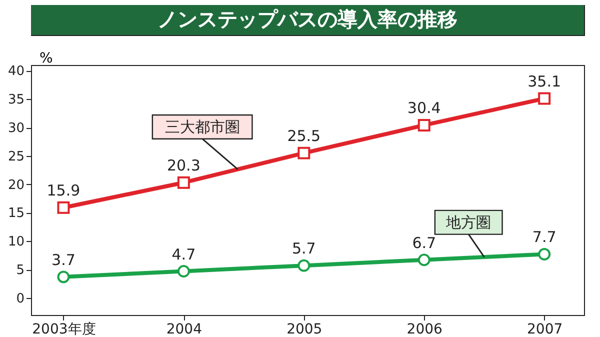  What do you see at coordinates (64, 329) in the screenshot?
I see `x-tick-label: 2003年度` at bounding box center [64, 329].